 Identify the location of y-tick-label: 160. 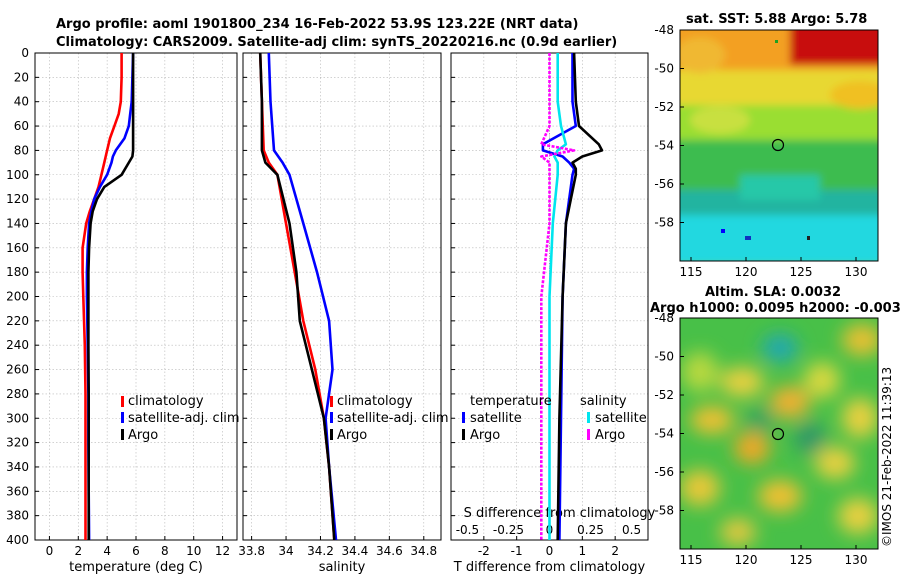
(17, 248).